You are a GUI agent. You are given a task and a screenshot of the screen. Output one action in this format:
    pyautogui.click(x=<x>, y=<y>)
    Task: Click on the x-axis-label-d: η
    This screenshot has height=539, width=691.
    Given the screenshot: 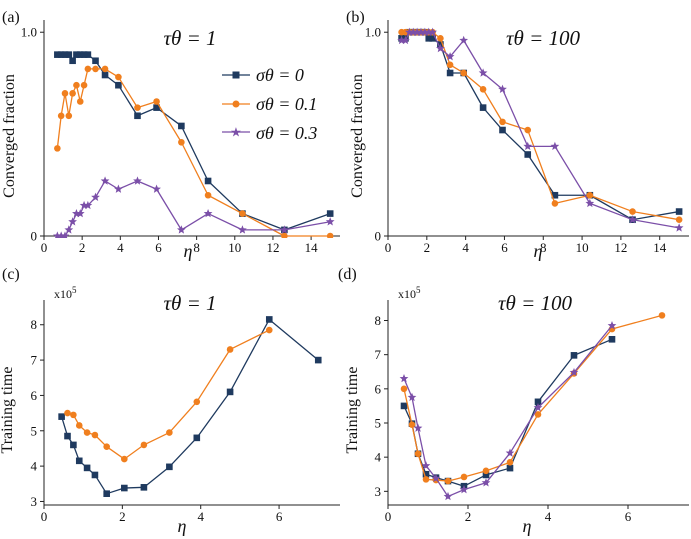 What is the action you would take?
    pyautogui.click(x=527, y=526)
    